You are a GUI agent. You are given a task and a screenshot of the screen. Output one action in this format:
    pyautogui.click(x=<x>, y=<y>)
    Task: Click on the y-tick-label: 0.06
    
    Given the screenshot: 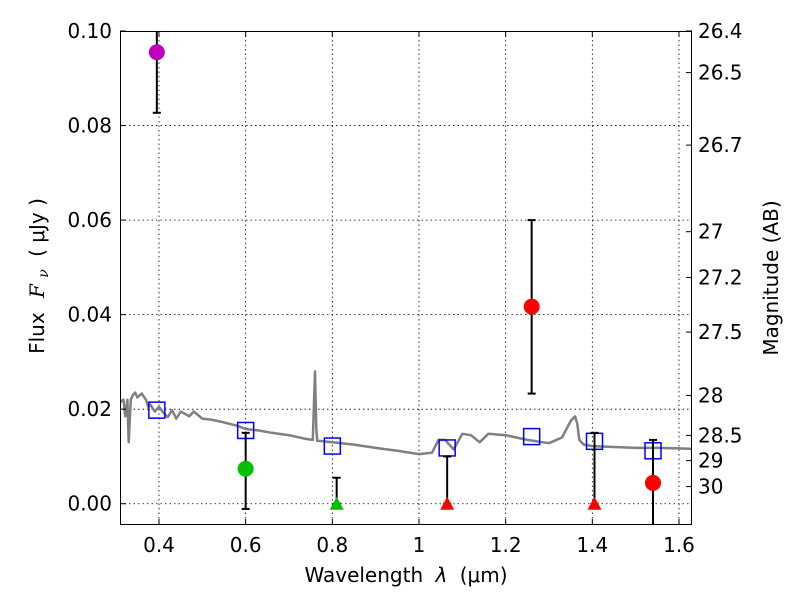 What is the action you would take?
    pyautogui.click(x=89, y=220)
    